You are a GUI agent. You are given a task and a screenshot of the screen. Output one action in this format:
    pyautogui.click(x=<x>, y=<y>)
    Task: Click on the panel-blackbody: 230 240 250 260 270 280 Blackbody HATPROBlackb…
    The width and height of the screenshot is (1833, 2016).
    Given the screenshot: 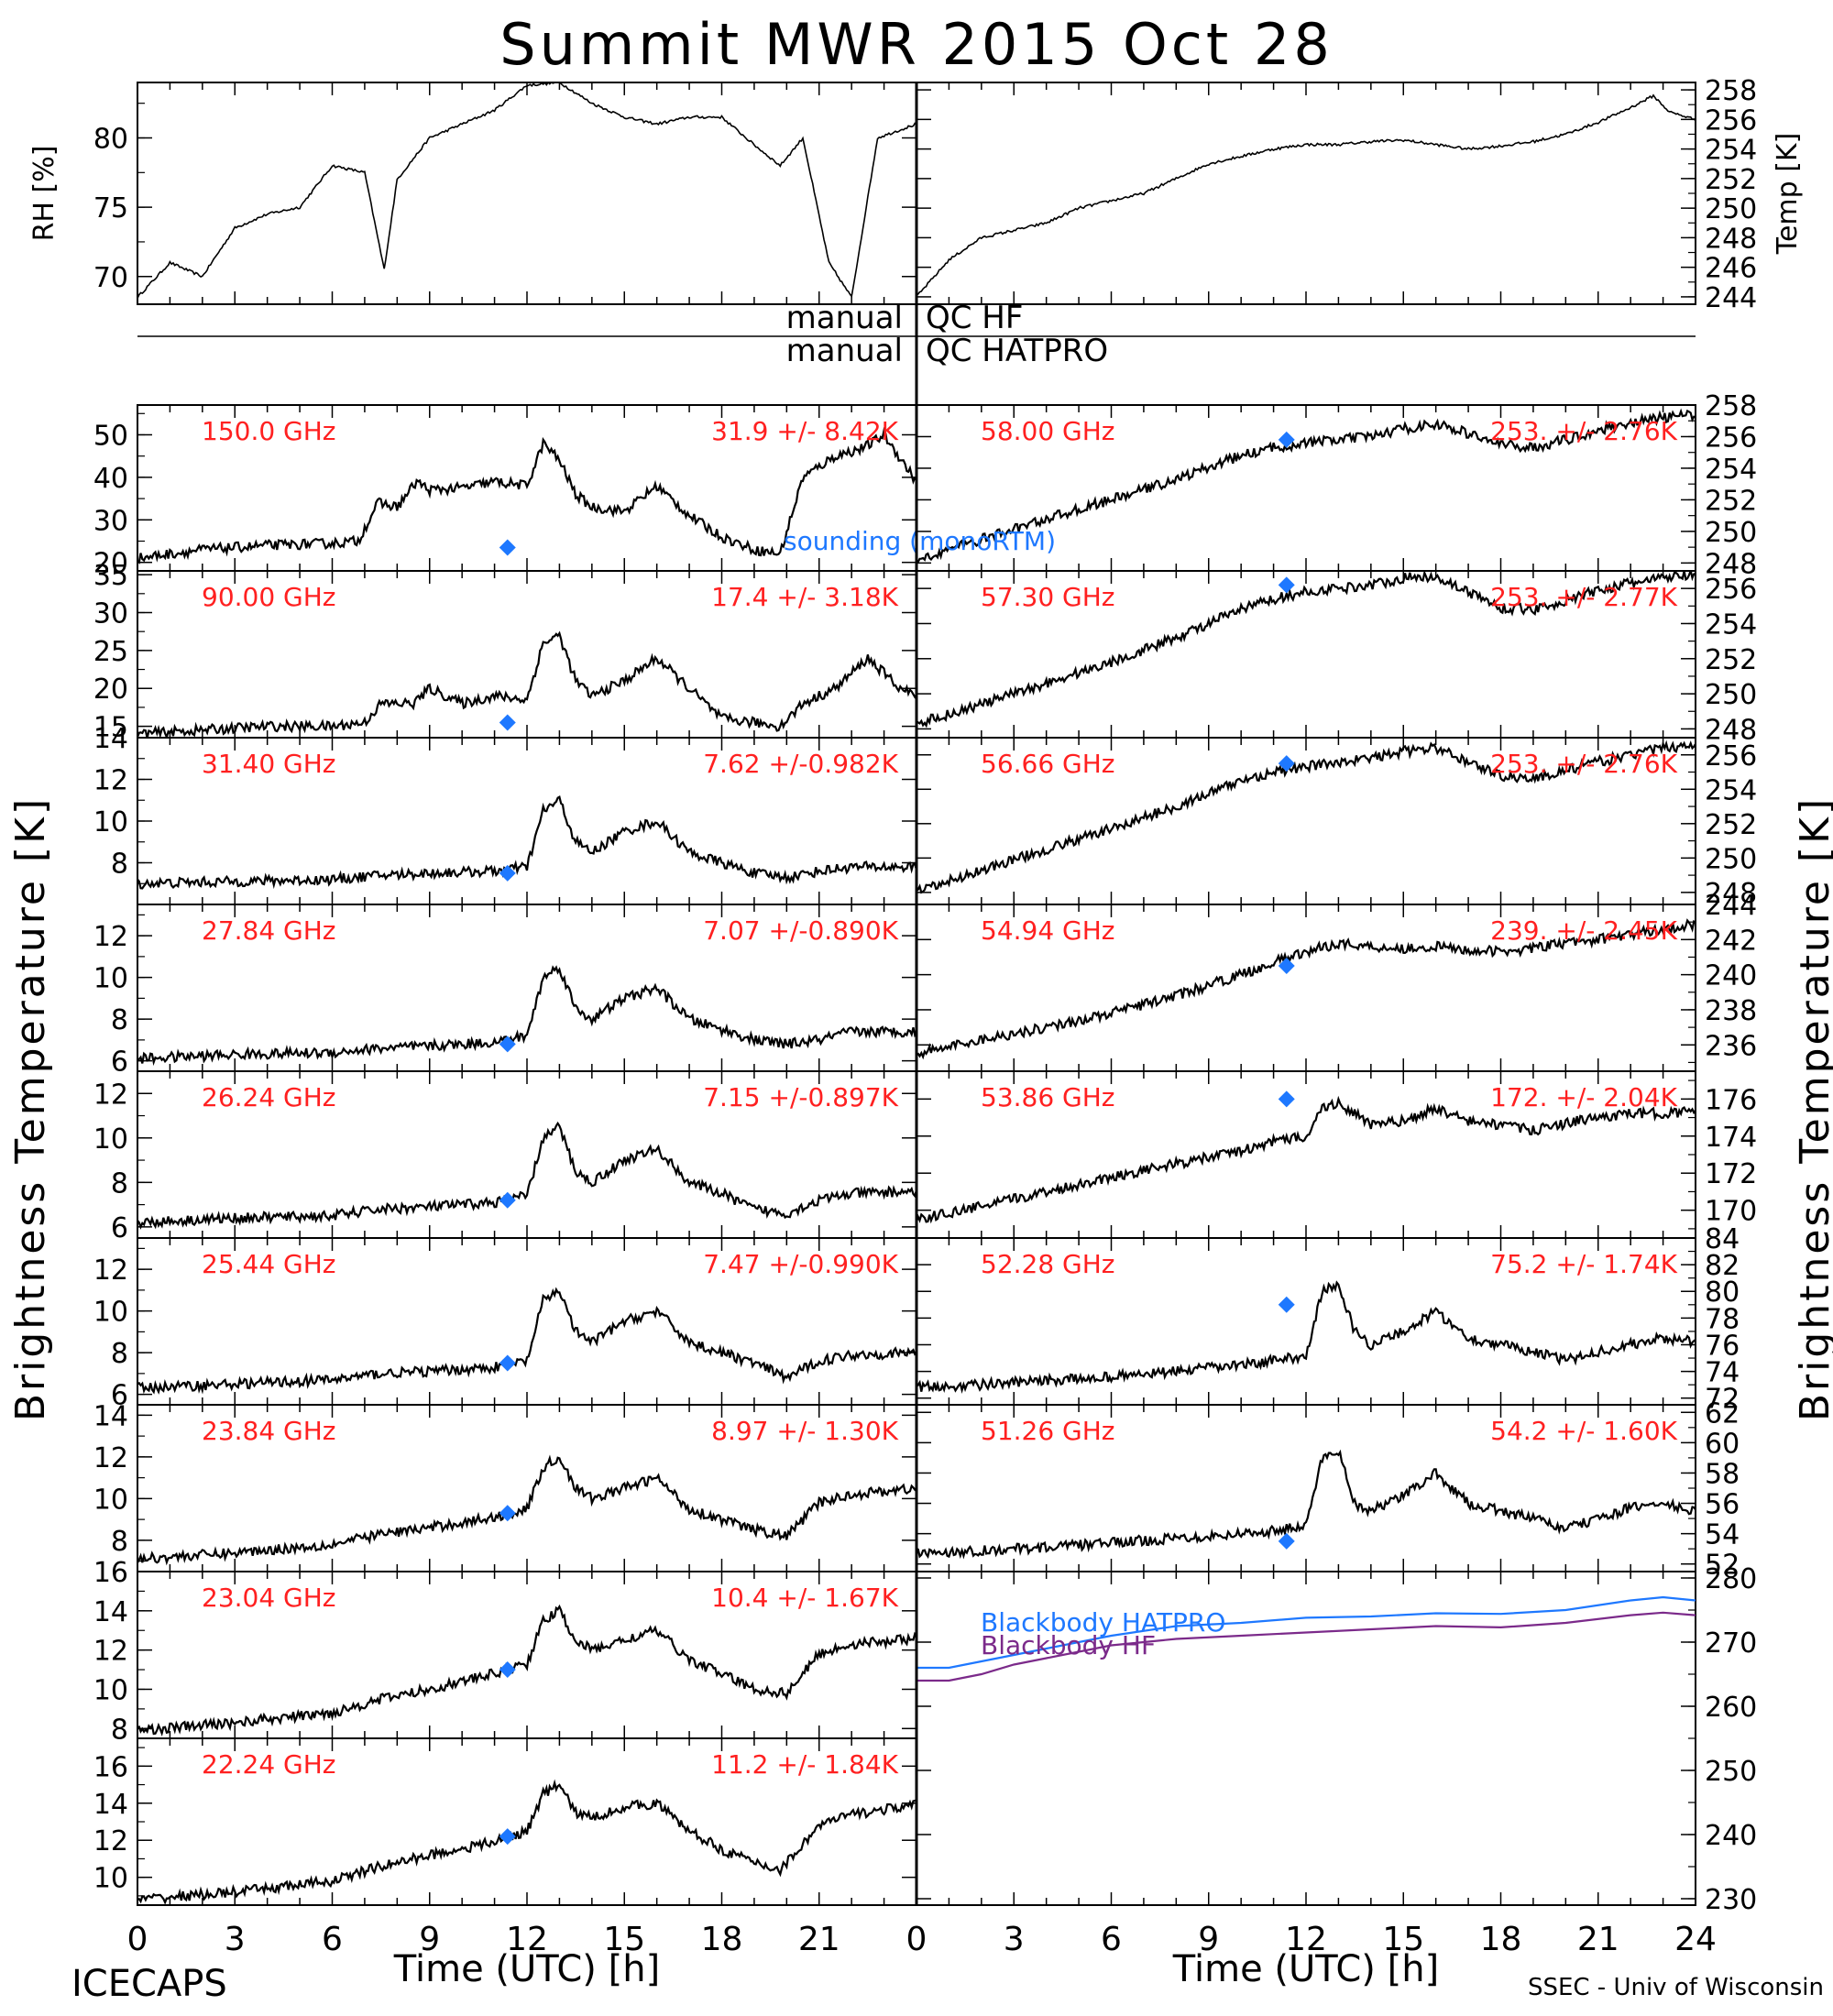 What is the action you would take?
    pyautogui.click(x=1336, y=1739)
    